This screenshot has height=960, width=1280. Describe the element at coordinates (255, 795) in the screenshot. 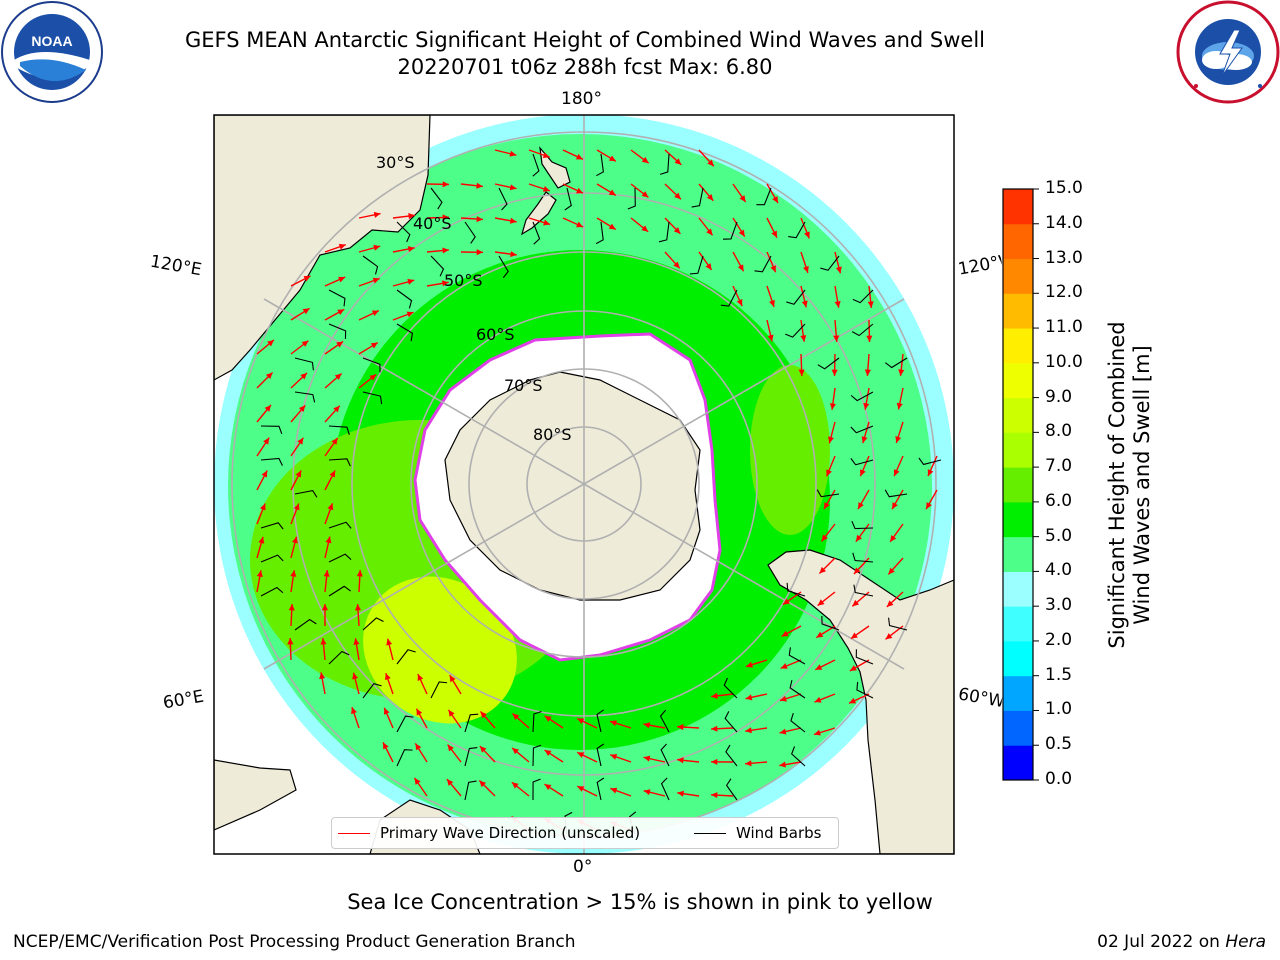

I see `africa` at that location.